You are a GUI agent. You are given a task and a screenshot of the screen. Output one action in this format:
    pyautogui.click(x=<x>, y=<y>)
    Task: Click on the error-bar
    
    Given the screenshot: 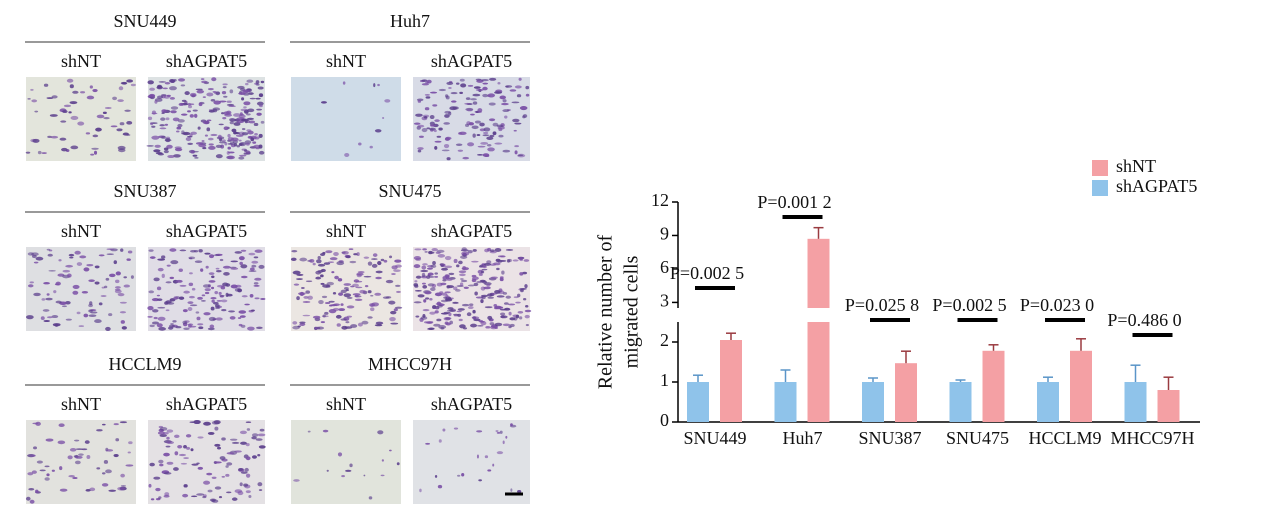 What is the action you would take?
    pyautogui.click(x=873, y=379)
    